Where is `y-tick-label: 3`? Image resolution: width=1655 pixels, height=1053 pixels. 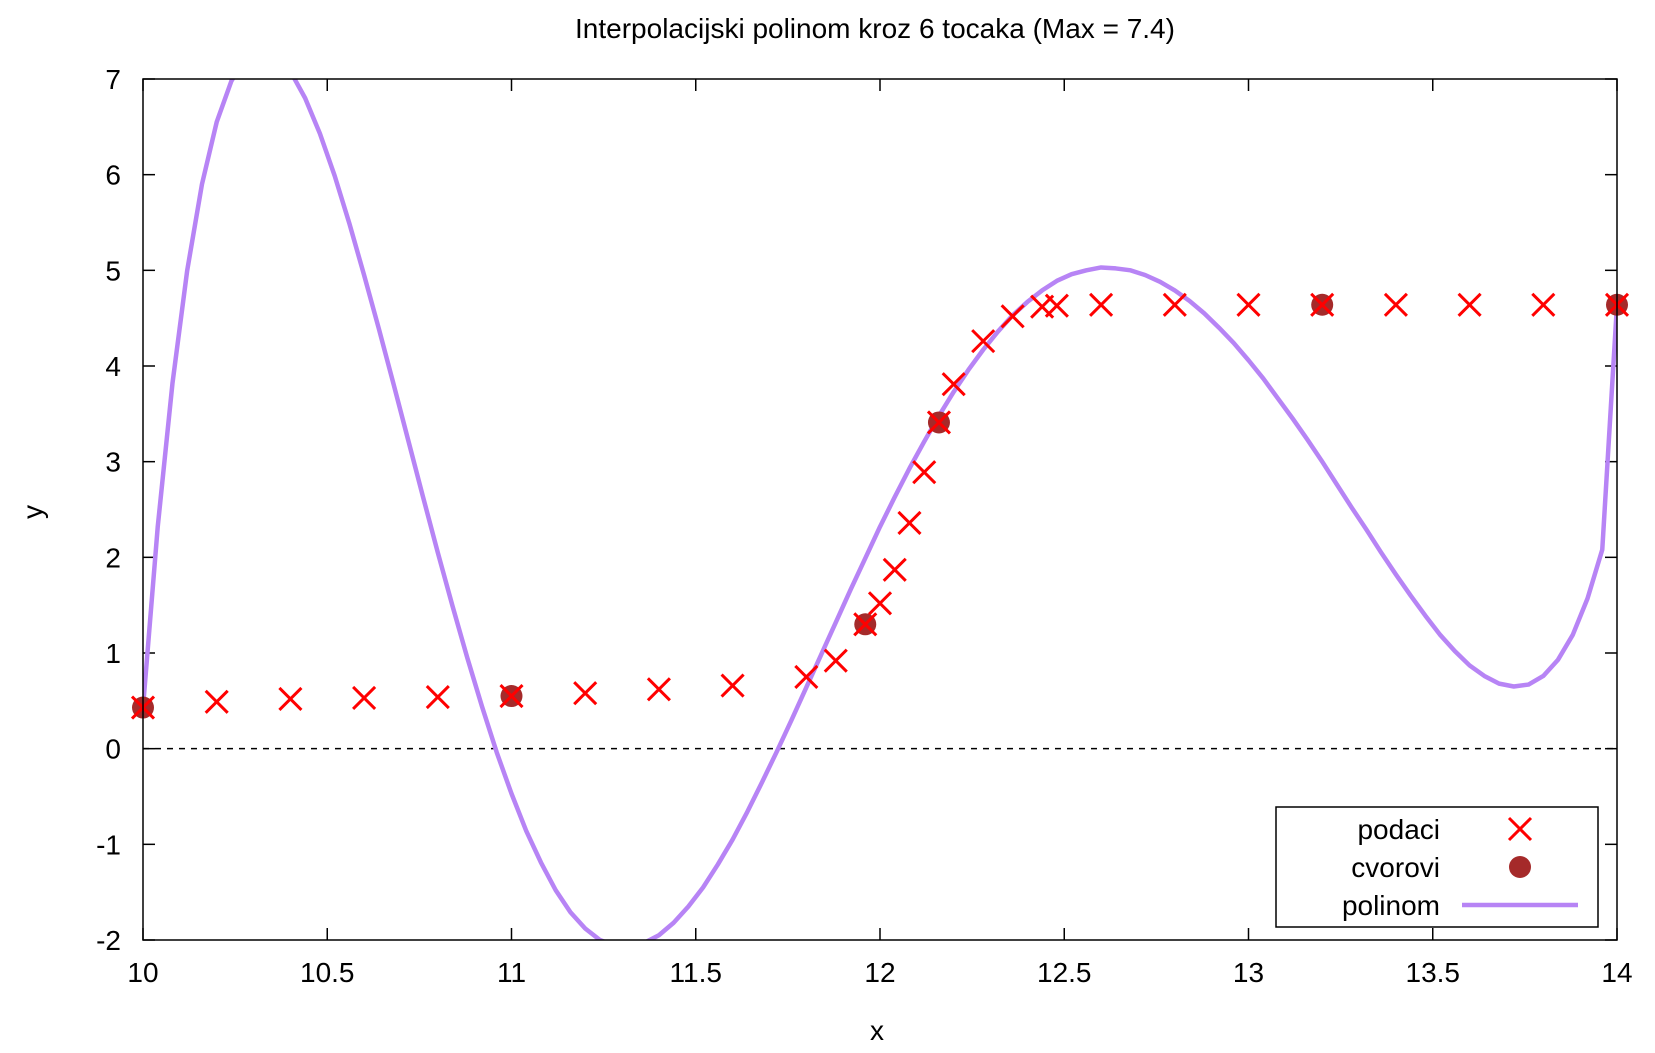 y-tick-label: 3 is located at coordinates (113, 462).